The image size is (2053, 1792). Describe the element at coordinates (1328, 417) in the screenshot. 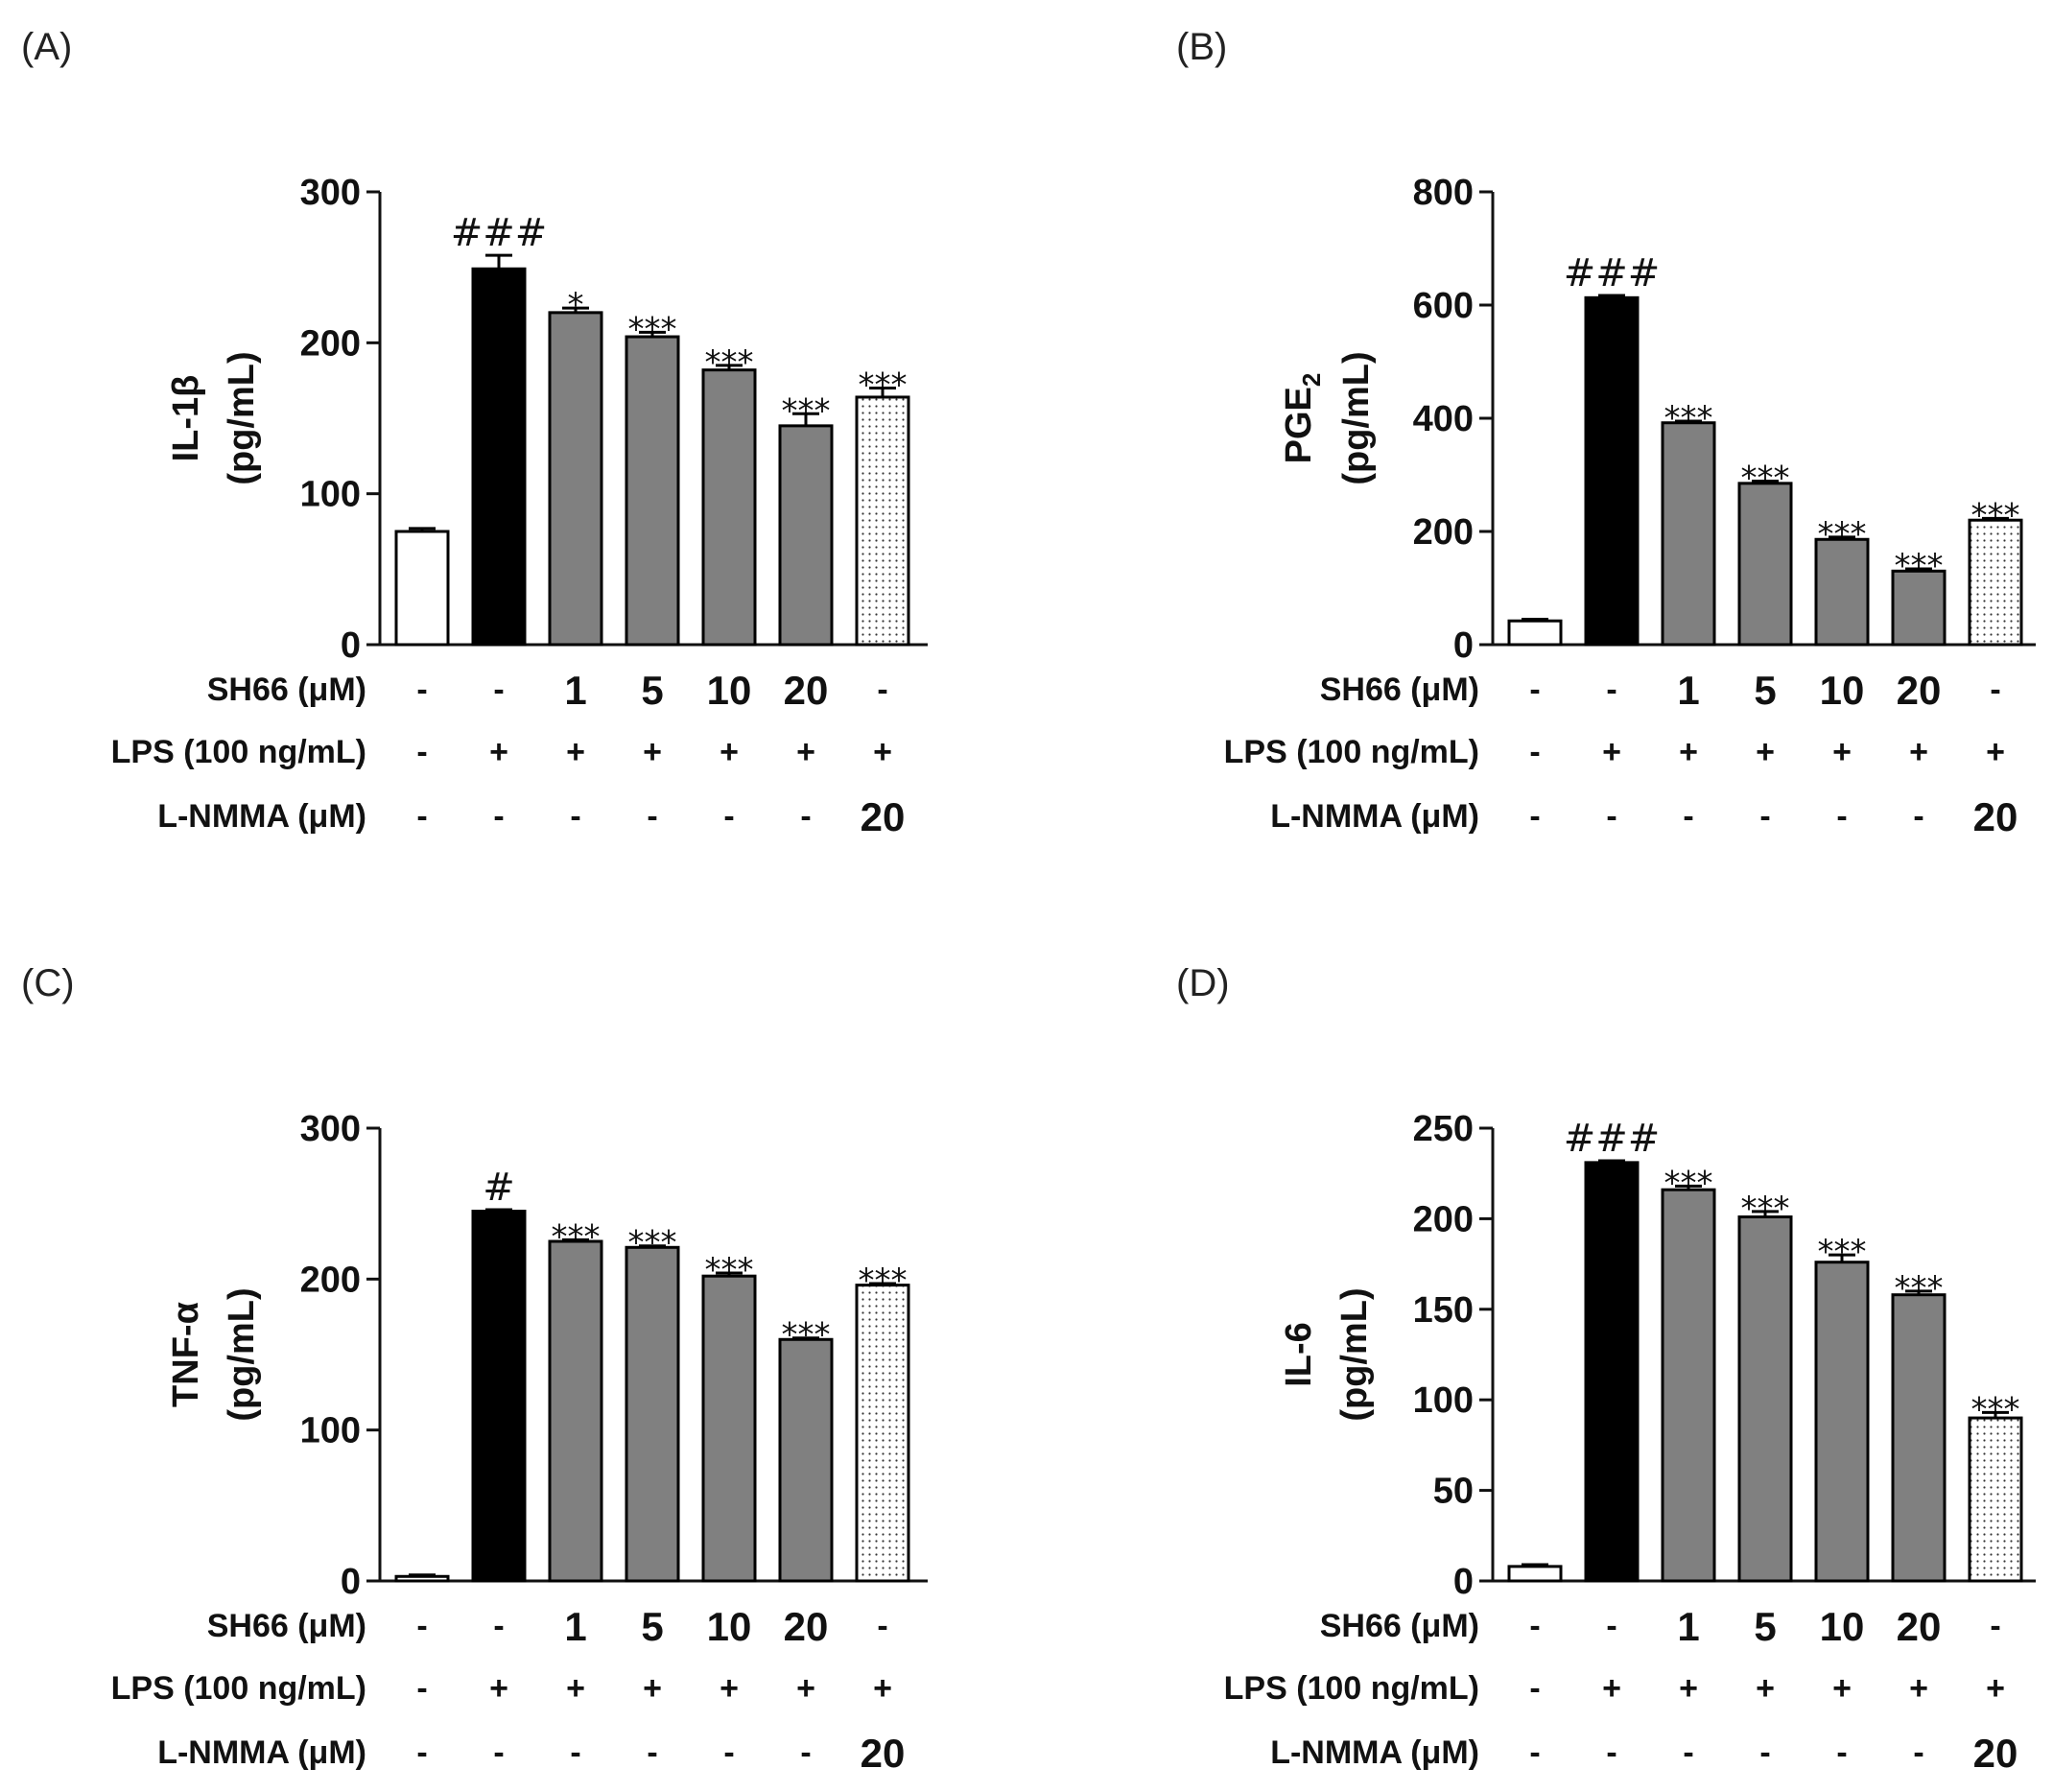

I see `y-axis-label: PGE2 (pg/mL)` at that location.